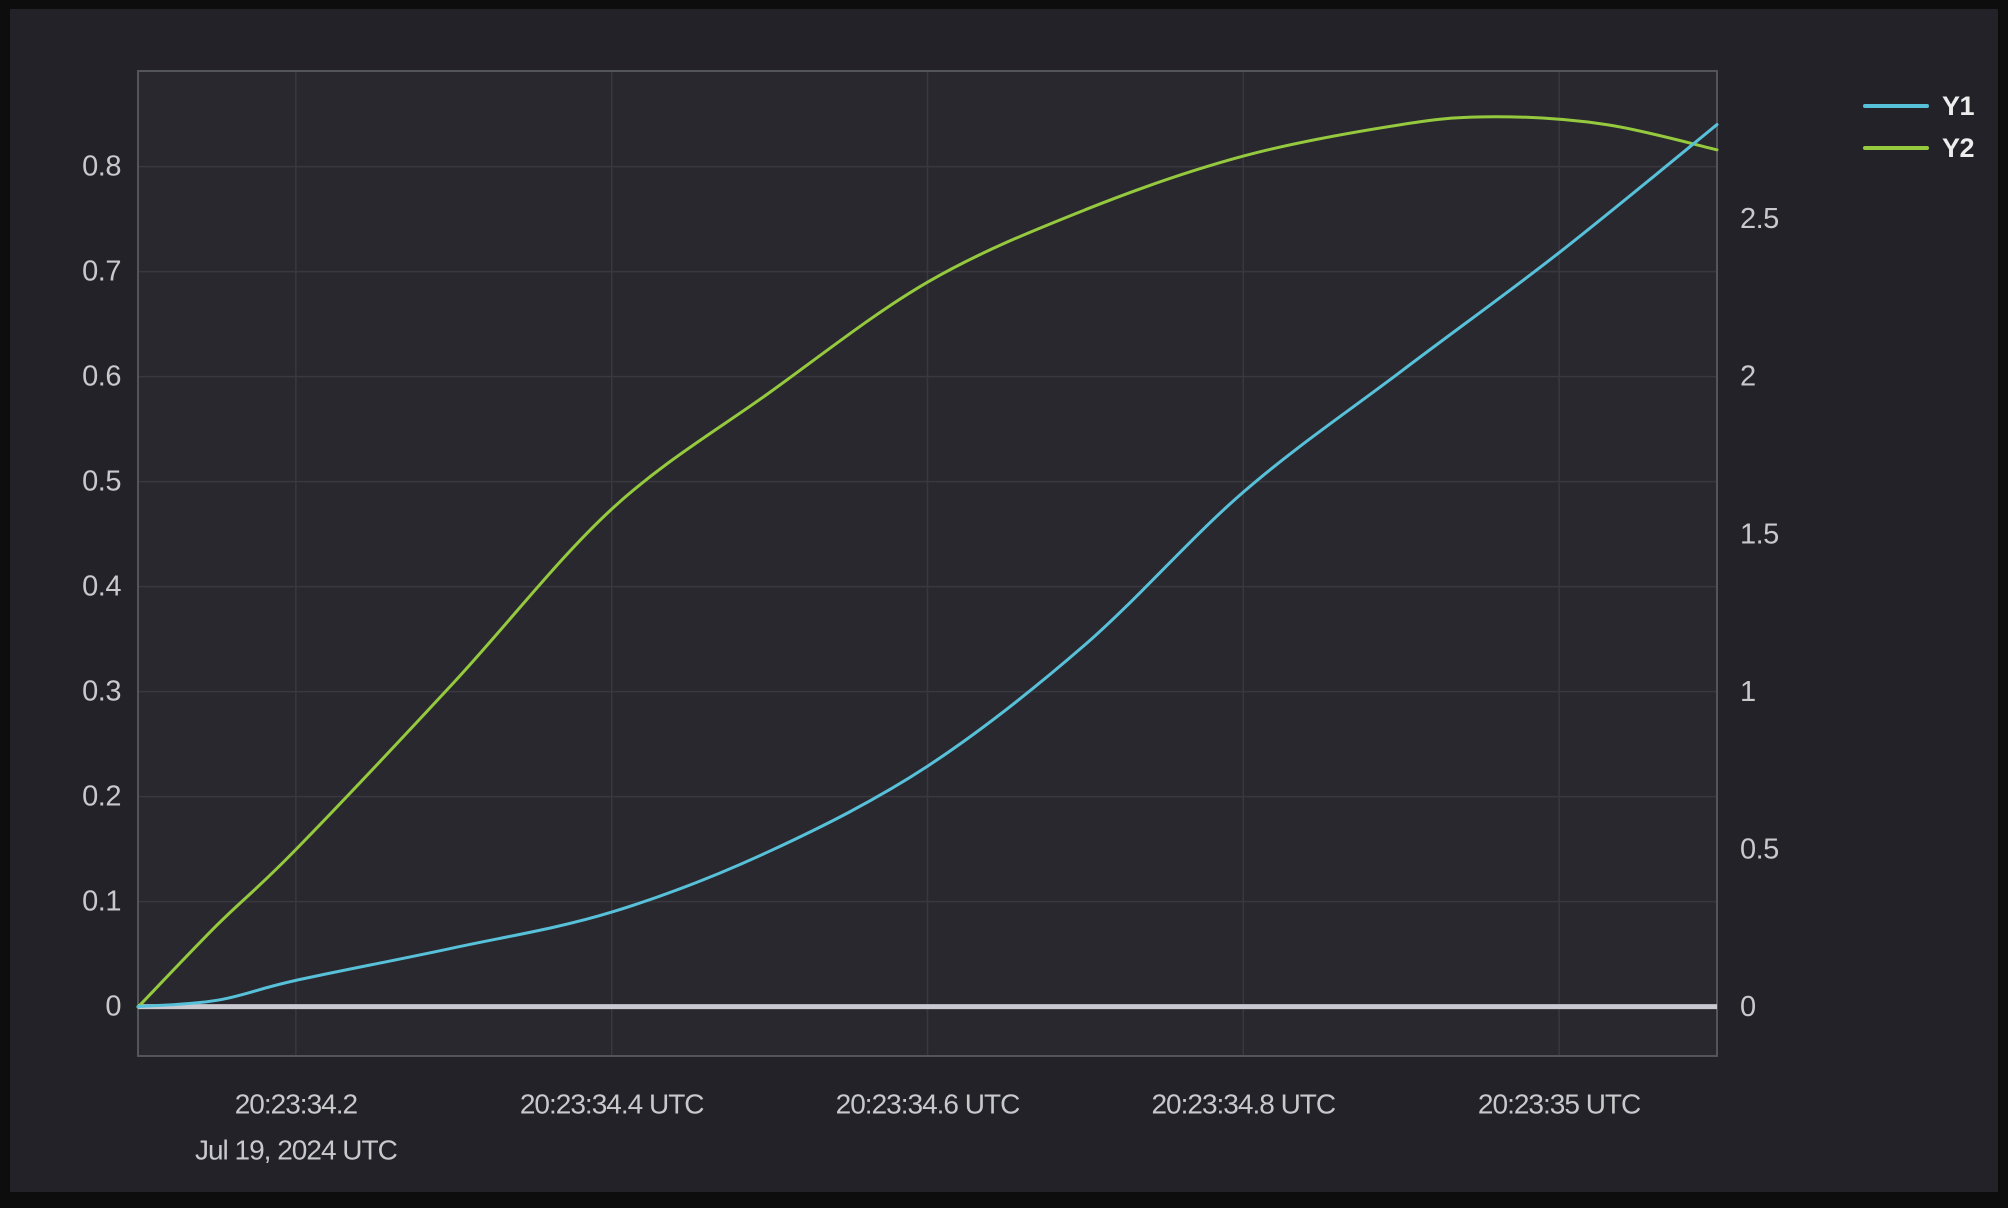 This screenshot has height=1208, width=2008. Describe the element at coordinates (1958, 147) in the screenshot. I see `legend-label-y2: Y2` at that location.